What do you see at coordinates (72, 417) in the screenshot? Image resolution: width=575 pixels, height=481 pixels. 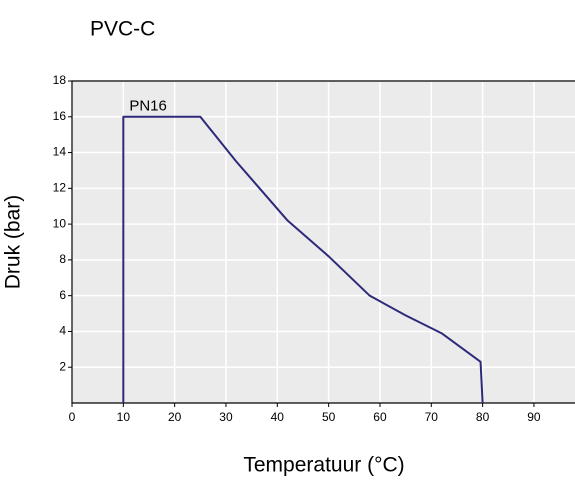 I see `x-tick-label: 0` at bounding box center [72, 417].